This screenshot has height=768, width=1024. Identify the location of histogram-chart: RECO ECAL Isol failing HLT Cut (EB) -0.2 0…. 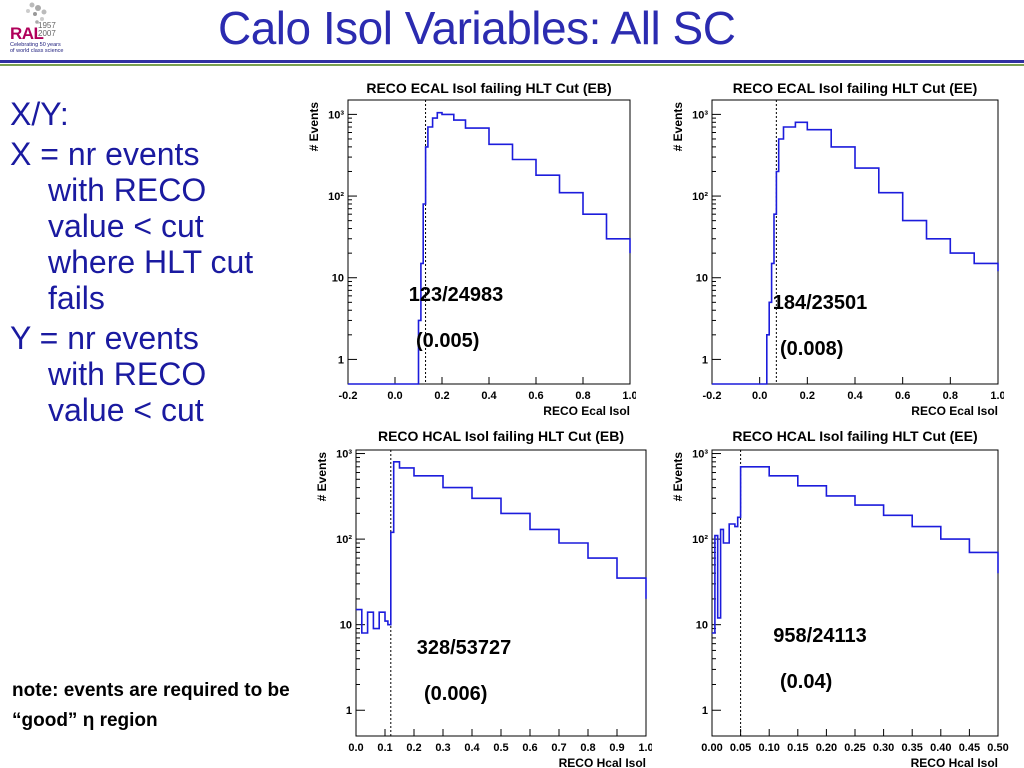
(471, 249).